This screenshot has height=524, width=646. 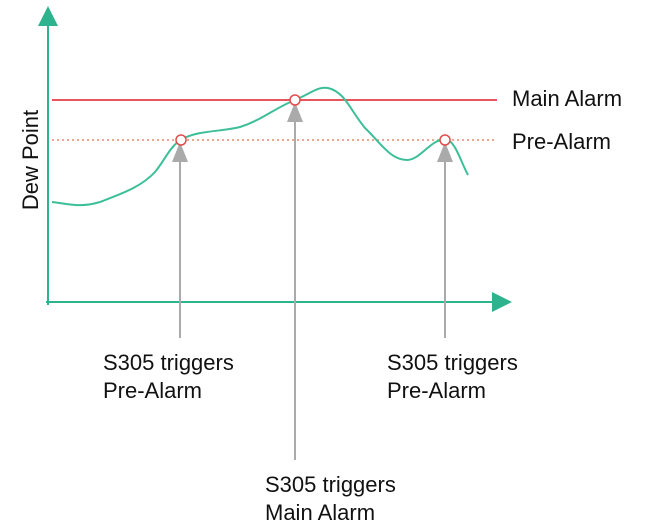 What do you see at coordinates (30, 160) in the screenshot?
I see `axis-label: Dew Point` at bounding box center [30, 160].